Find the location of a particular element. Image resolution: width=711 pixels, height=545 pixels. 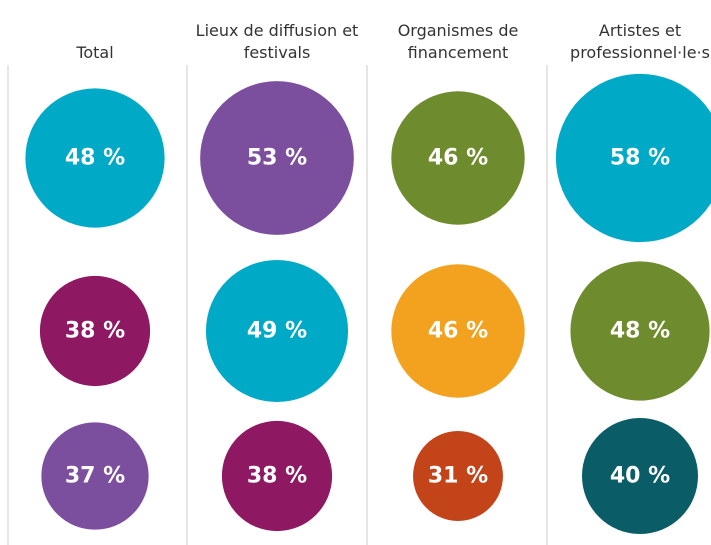

column-header: Lieux de diffusion et festivals is located at coordinates (277, 41).